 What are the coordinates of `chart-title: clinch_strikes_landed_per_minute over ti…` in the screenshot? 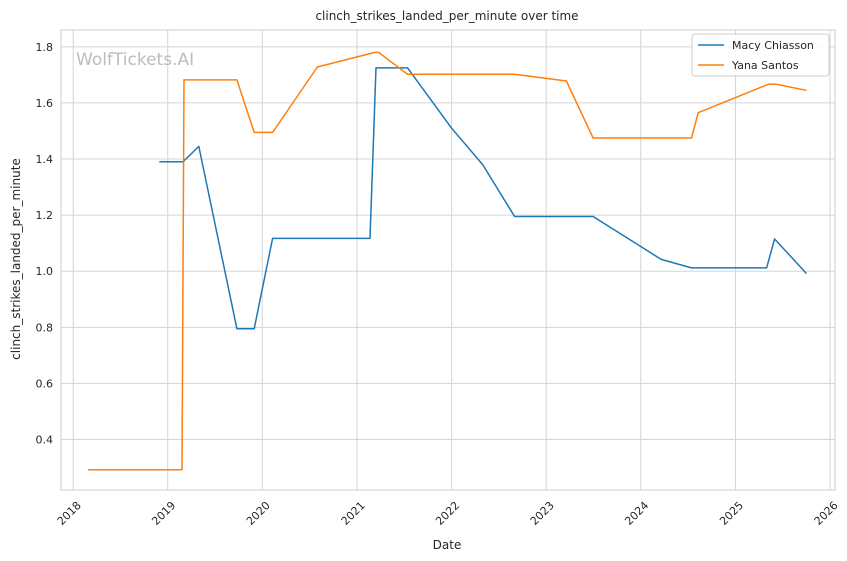 It's located at (446, 16).